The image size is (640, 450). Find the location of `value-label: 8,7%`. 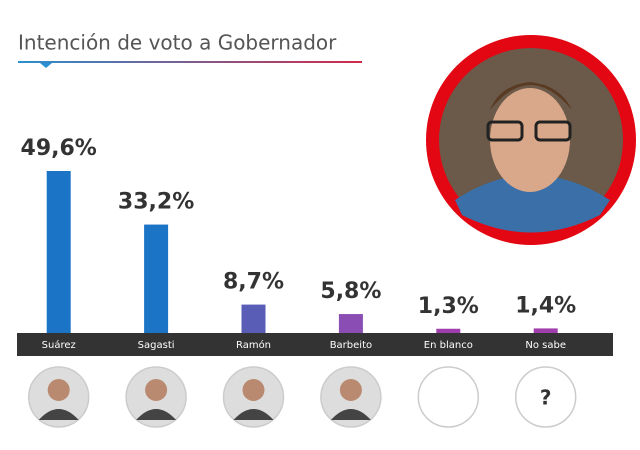

value-label: 8,7% is located at coordinates (253, 282).